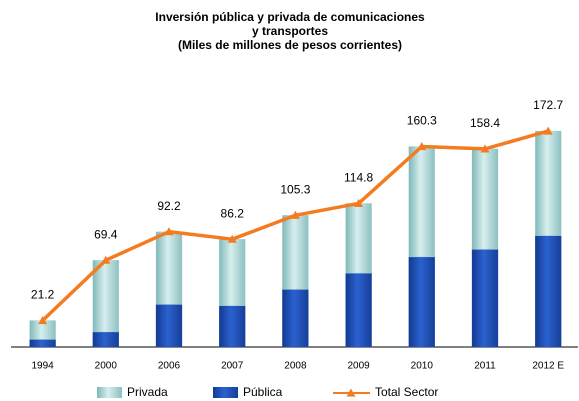 The width and height of the screenshot is (579, 401). Describe the element at coordinates (263, 392) in the screenshot. I see `legend-label: Pública` at that location.